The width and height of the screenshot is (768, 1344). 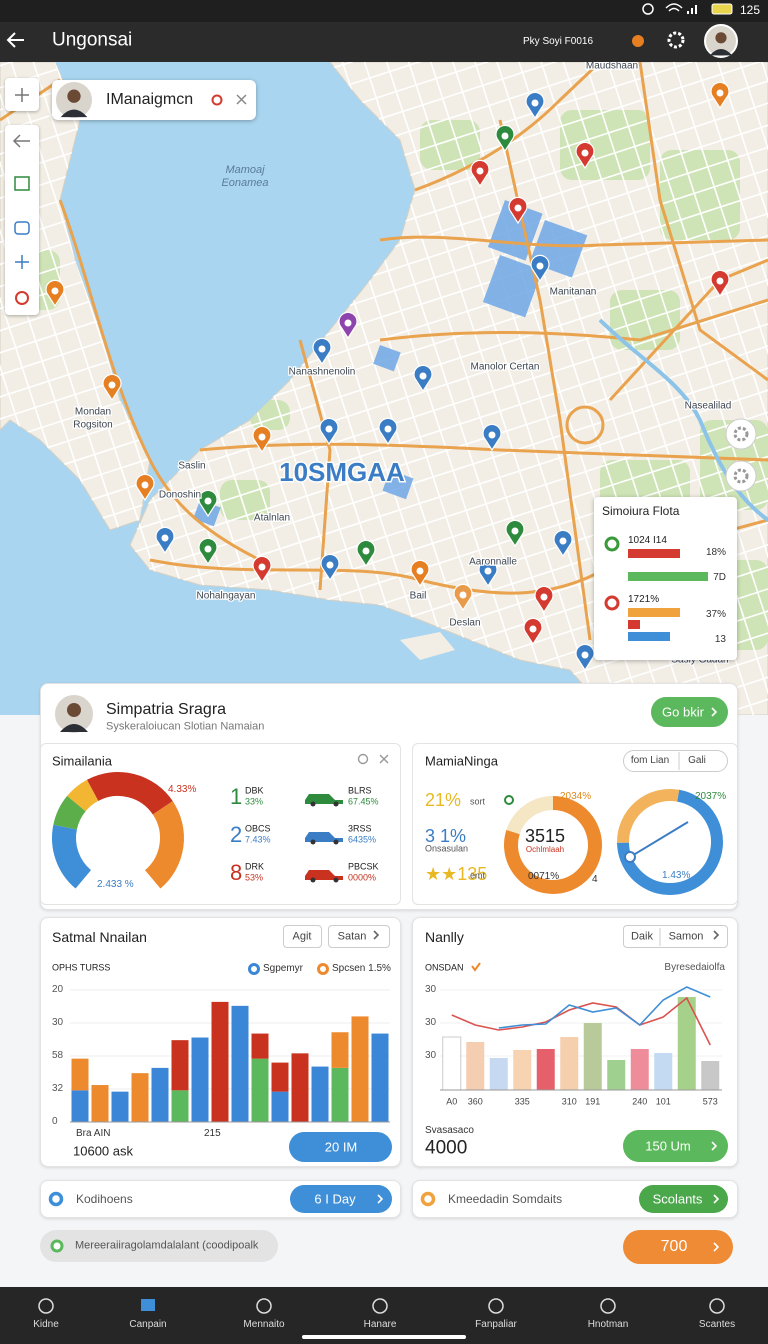 I want to click on ring-label: 2037%, so click(x=711, y=796).